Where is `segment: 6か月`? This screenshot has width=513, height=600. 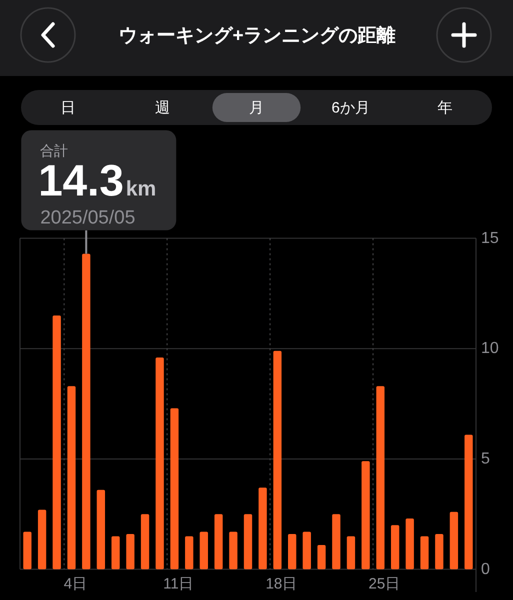 segment: 6か月 is located at coordinates (351, 108).